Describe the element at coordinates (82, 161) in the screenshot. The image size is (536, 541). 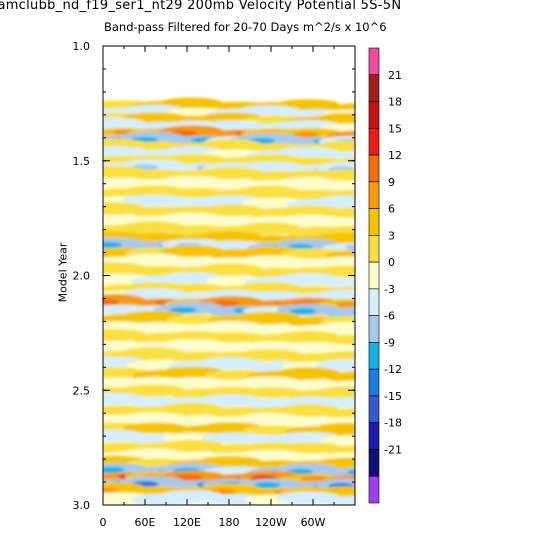
I see `y-tick-label: 1.5` at that location.